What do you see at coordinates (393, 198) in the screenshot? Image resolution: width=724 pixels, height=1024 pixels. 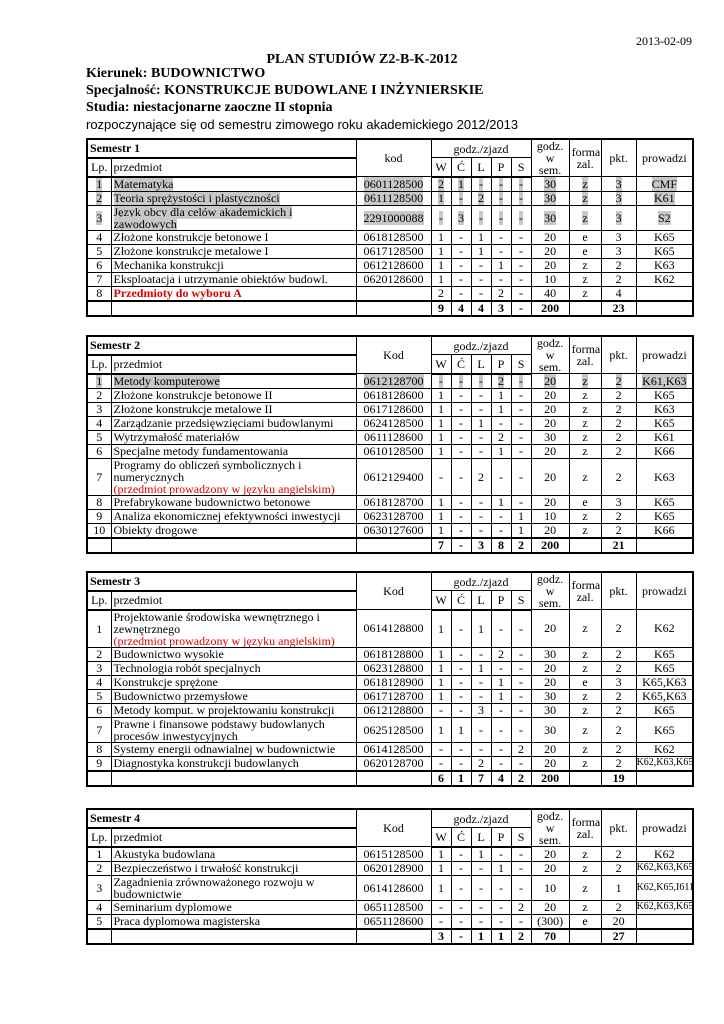 I see `cell: 0611128500` at bounding box center [393, 198].